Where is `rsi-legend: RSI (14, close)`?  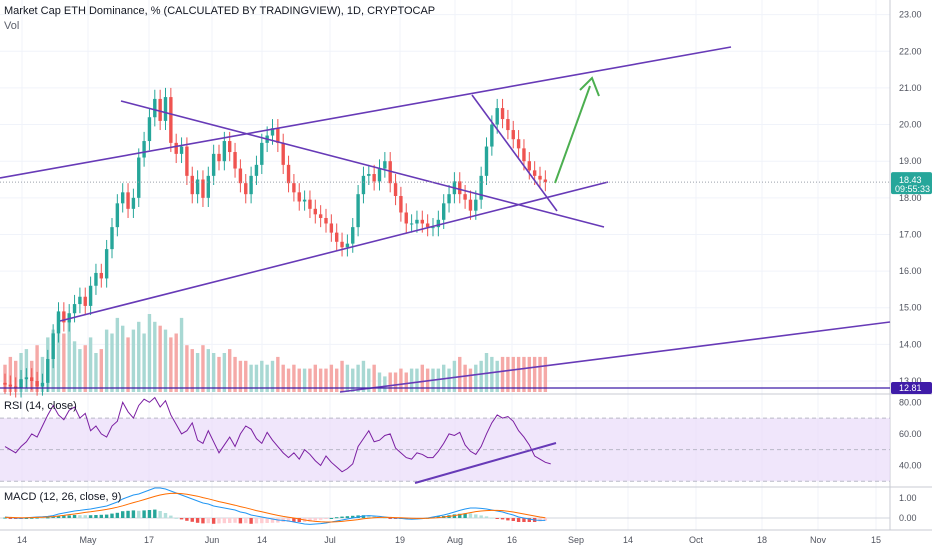 rsi-legend: RSI (14, close) is located at coordinates (40, 406).